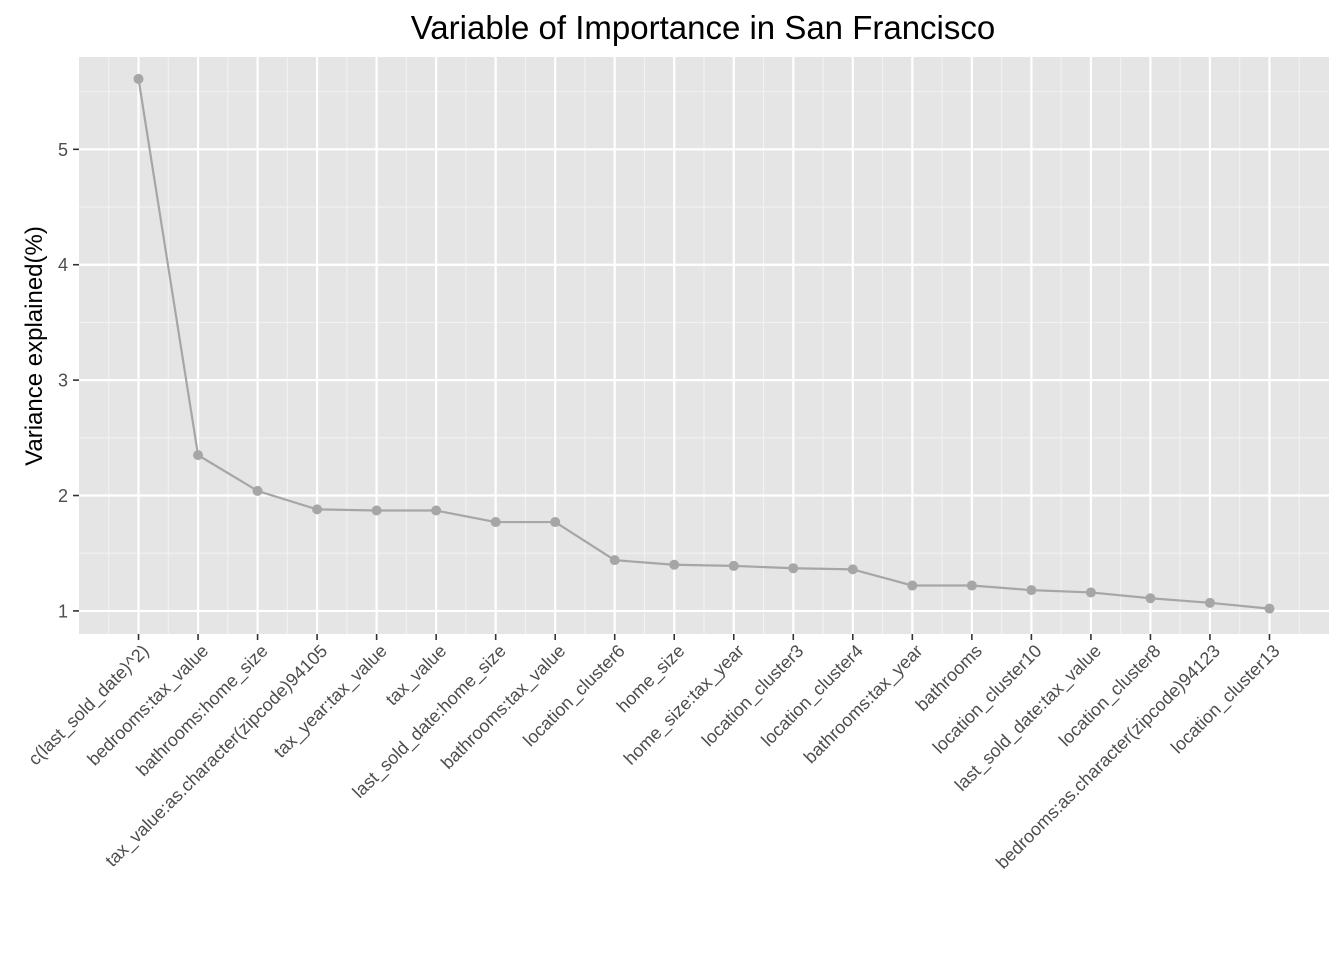 The height and width of the screenshot is (960, 1344). I want to click on x-tick-label: location_cluster4, so click(812, 696).